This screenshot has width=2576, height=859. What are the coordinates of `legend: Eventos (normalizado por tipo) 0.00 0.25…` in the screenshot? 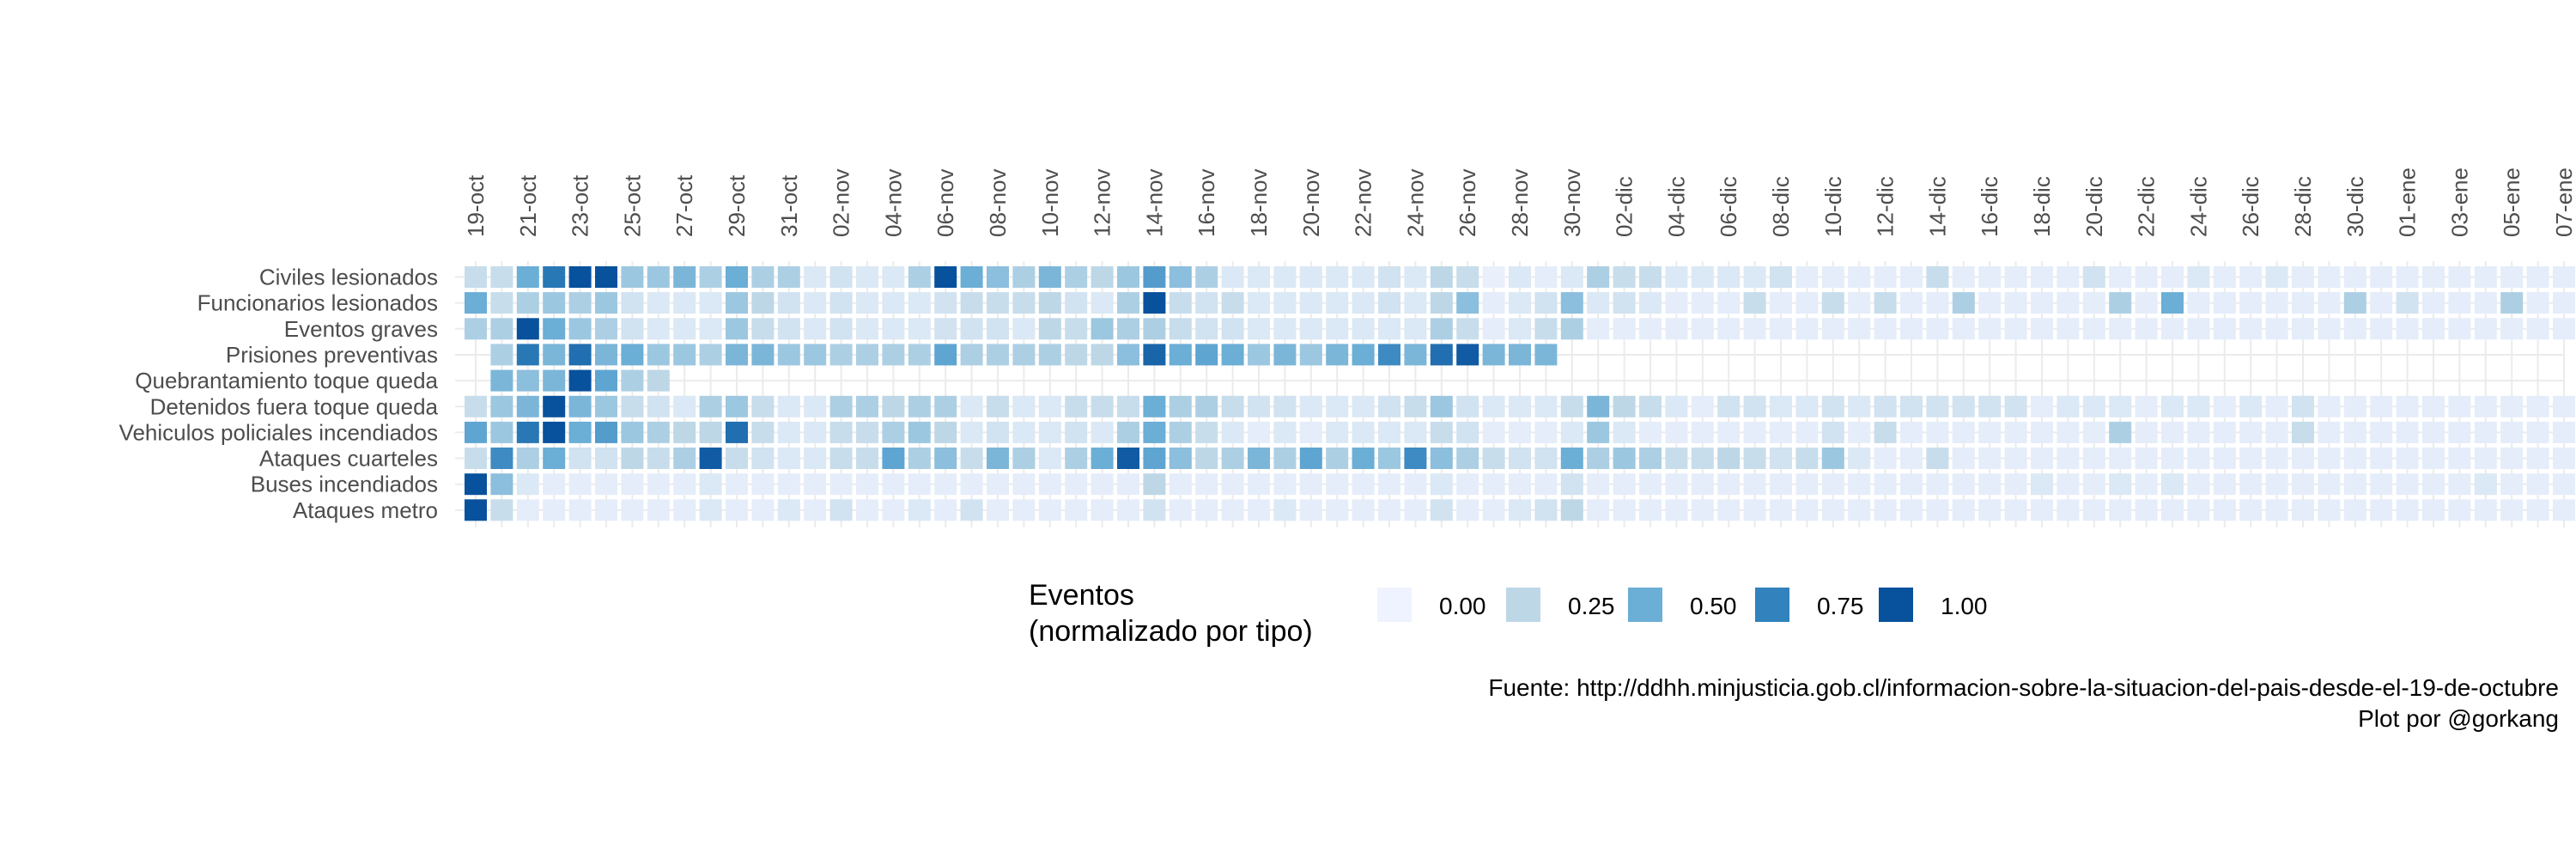 It's located at (1544, 620).